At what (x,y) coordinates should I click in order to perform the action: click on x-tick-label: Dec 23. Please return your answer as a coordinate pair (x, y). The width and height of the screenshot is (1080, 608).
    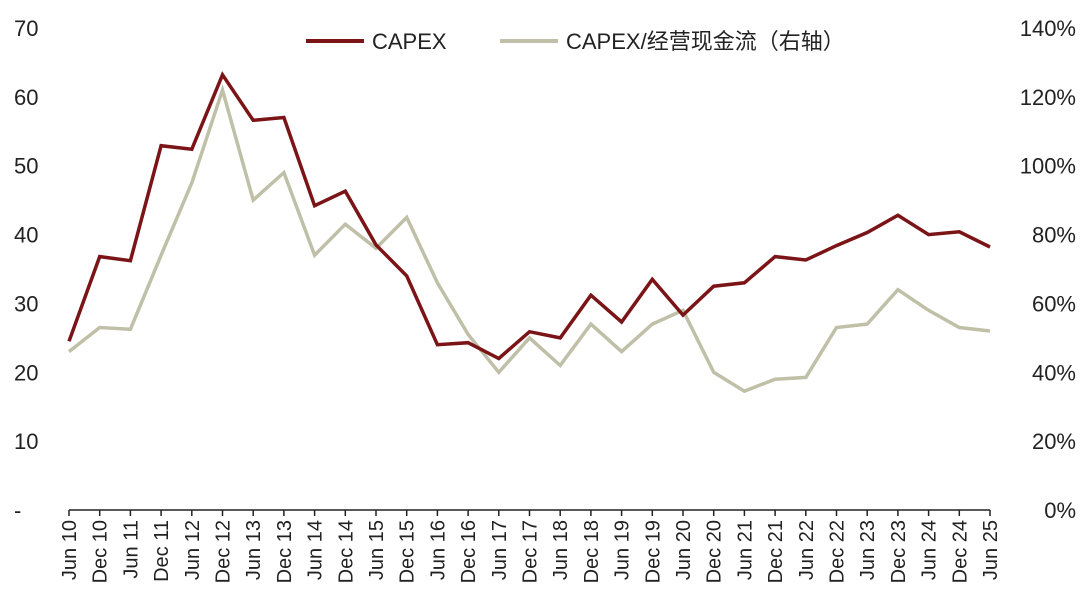
    Looking at the image, I should click on (899, 551).